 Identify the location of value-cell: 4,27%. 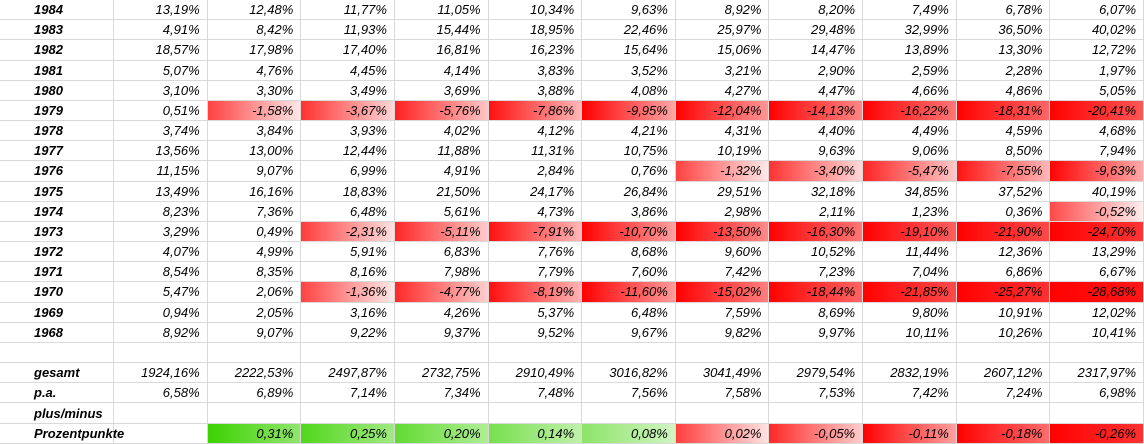
(722, 90).